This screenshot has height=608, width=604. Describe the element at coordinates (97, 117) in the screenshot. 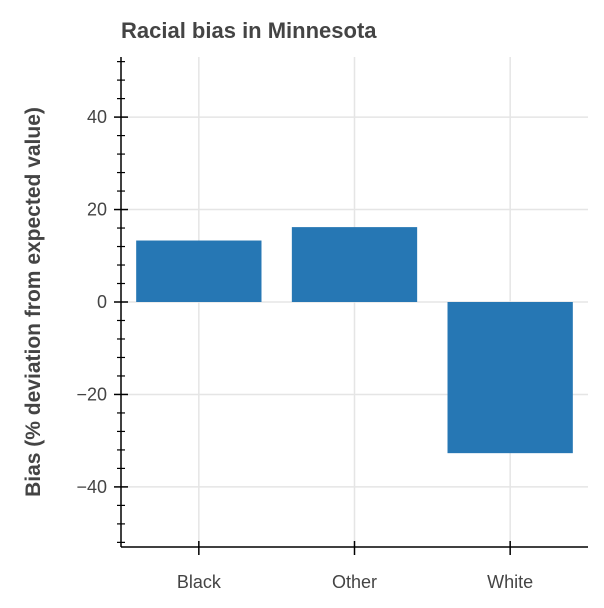

I see `y-tick-label: 40` at that location.